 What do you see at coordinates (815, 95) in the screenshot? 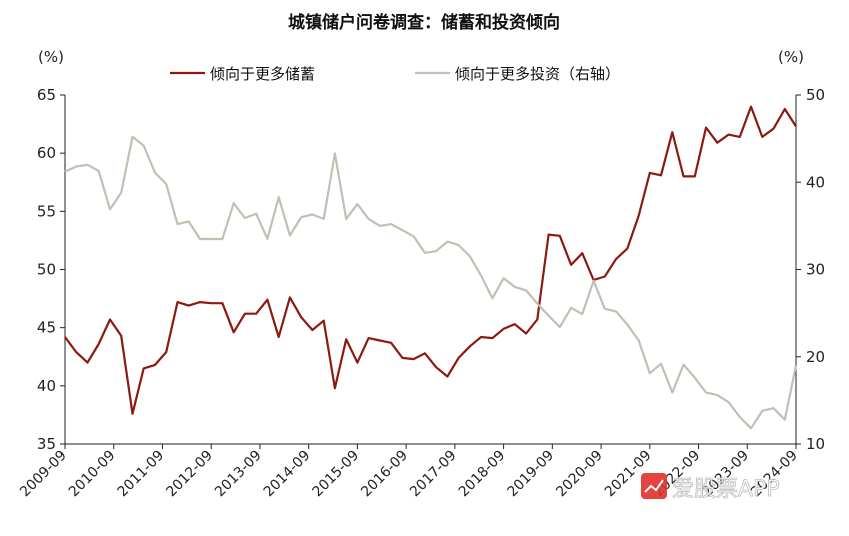
I see `right-y-tick-label: 50` at bounding box center [815, 95].